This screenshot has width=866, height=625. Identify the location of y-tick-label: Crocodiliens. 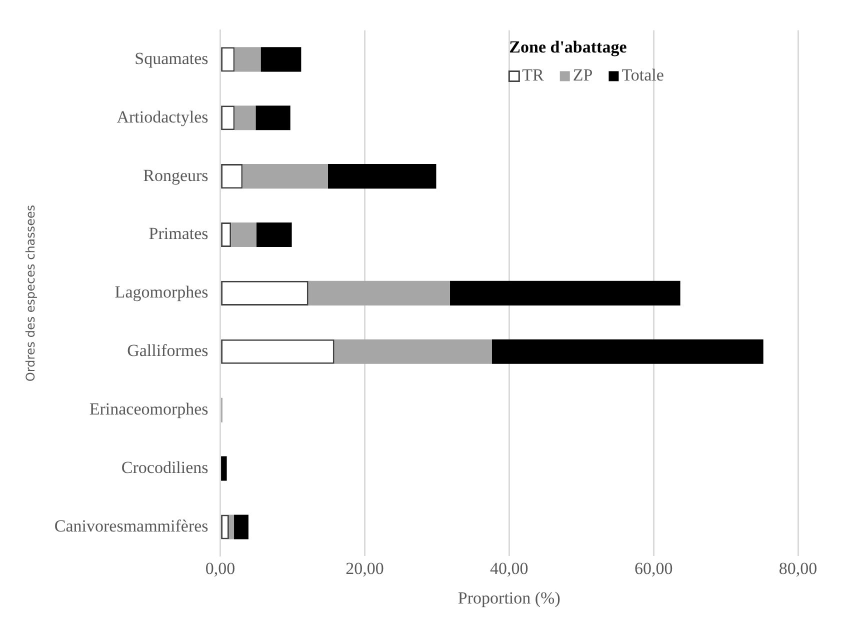
(164, 467).